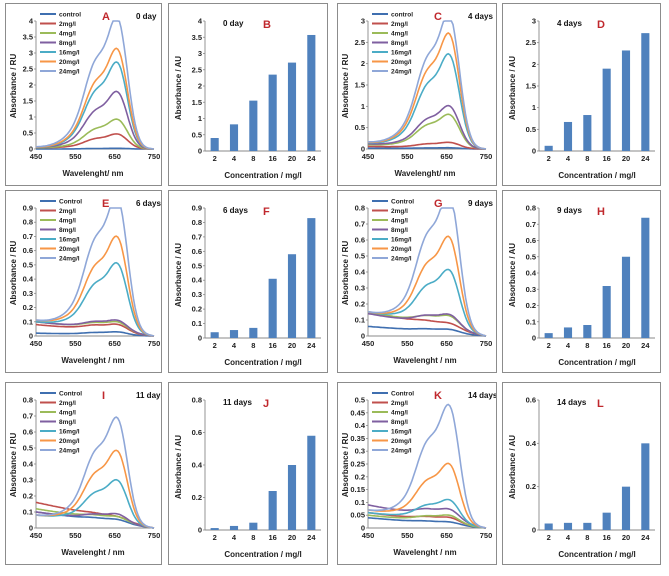 The width and height of the screenshot is (669, 576). What do you see at coordinates (31, 336) in the screenshot?
I see `y-tick-label-E: 0` at bounding box center [31, 336].